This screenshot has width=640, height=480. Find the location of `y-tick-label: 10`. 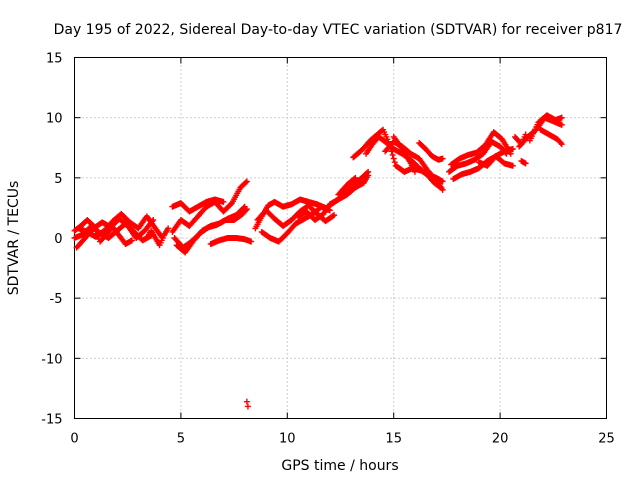

y-tick-label: 10 is located at coordinates (54, 119).